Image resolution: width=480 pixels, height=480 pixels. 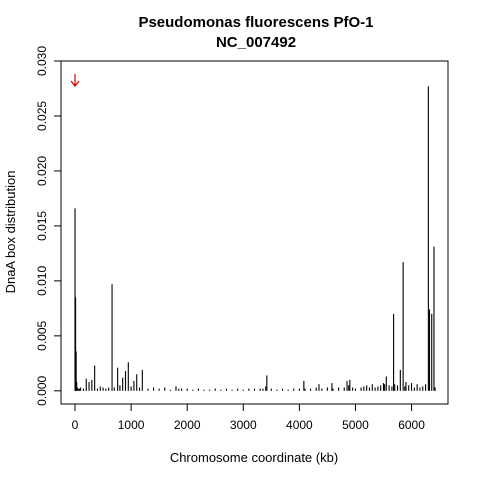 I want to click on x-tick-label: 4000, so click(x=299, y=425).